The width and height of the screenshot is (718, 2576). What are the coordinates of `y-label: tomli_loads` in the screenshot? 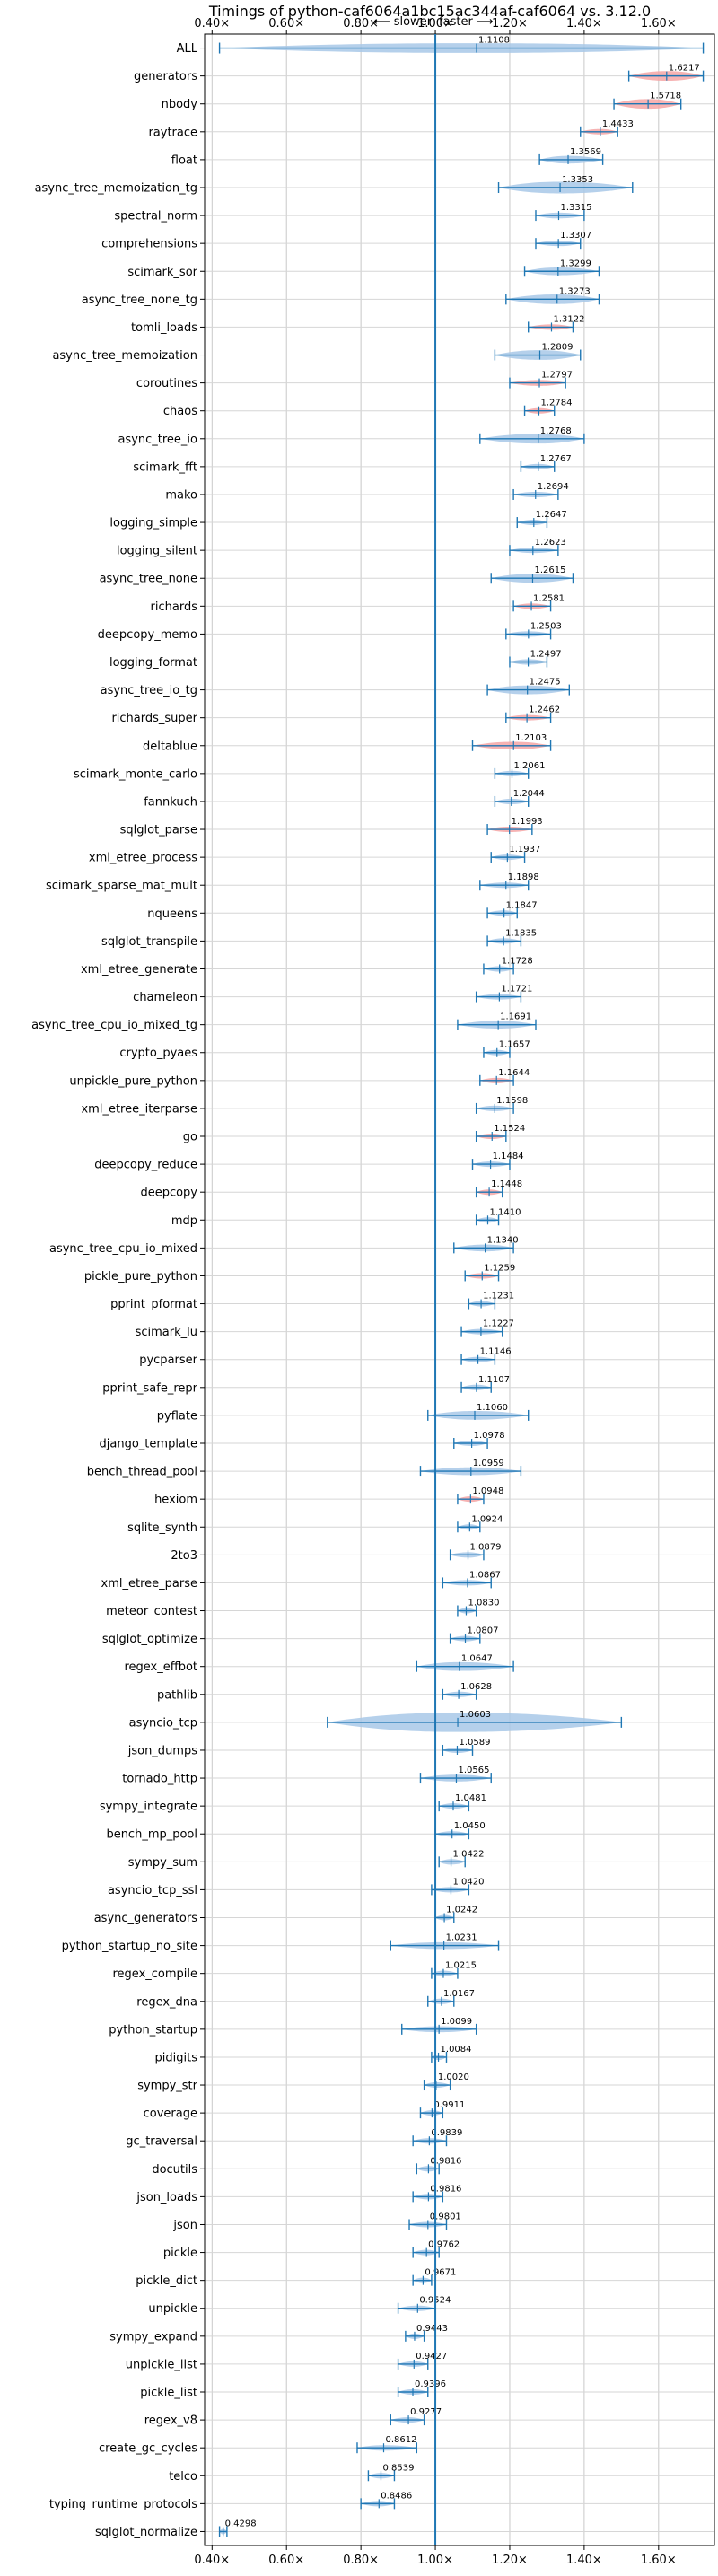 It's located at (164, 328).